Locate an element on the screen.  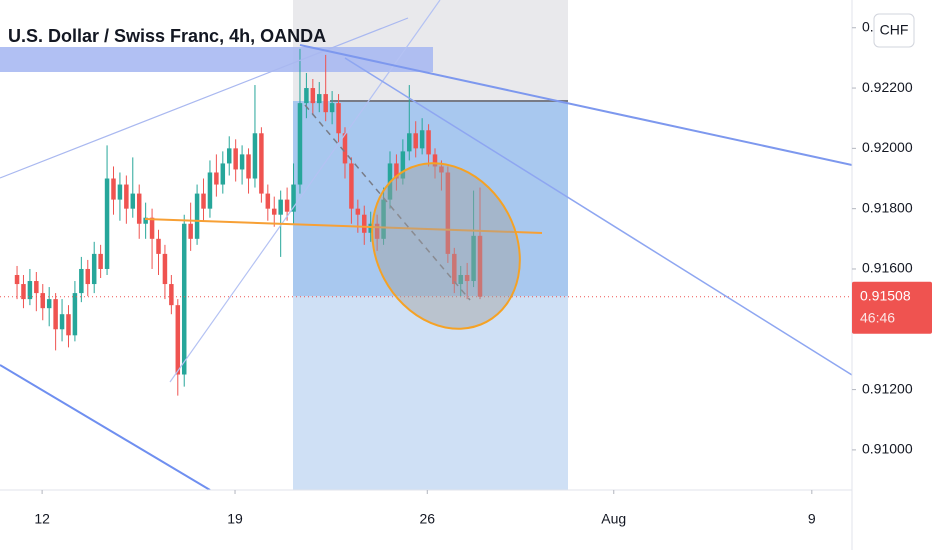
last-price-badge is located at coordinates (892, 307).